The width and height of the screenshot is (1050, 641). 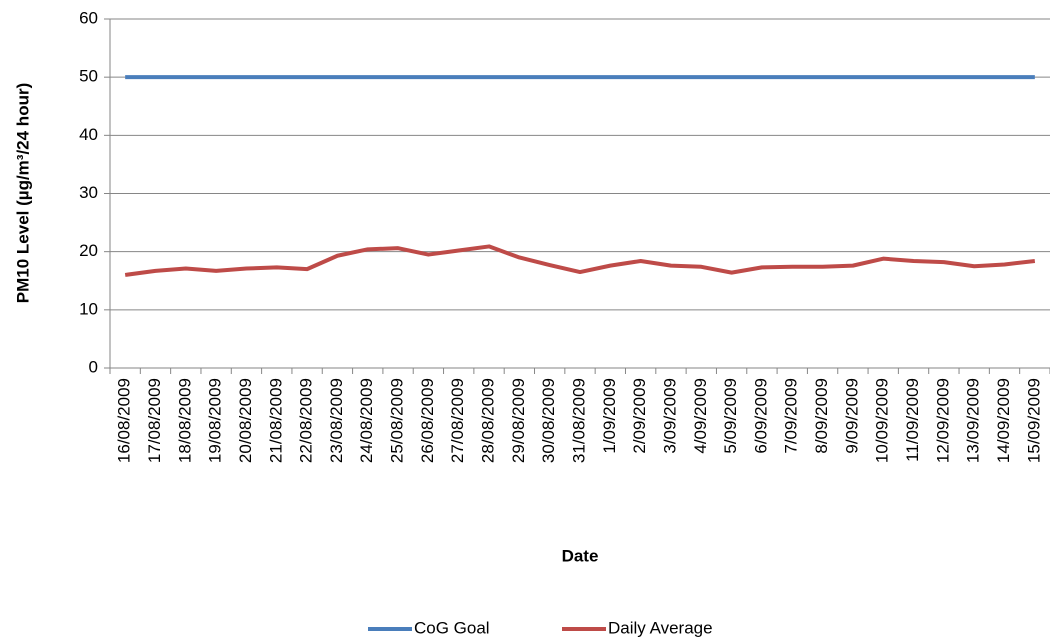 I want to click on y-tick-label: 40, so click(x=88, y=134).